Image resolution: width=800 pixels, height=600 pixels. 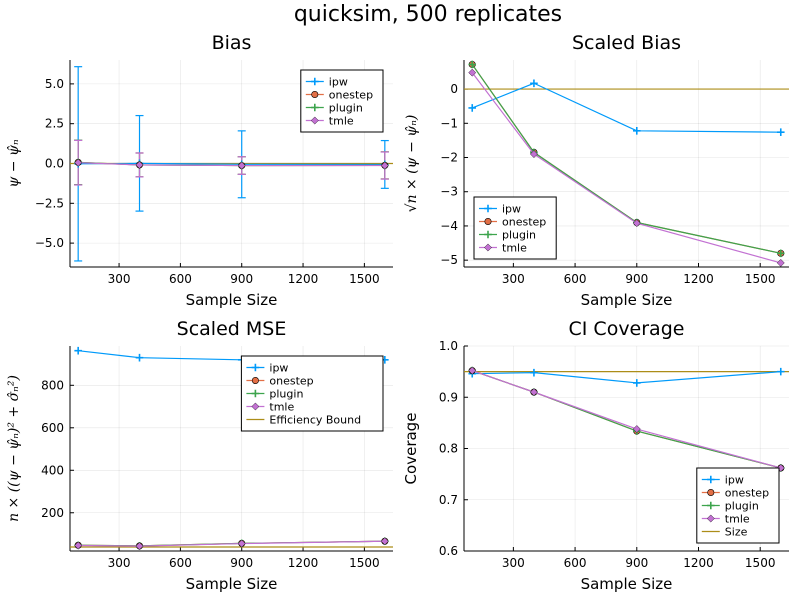 I want to click on y-tick-label: 400, so click(x=52, y=470).